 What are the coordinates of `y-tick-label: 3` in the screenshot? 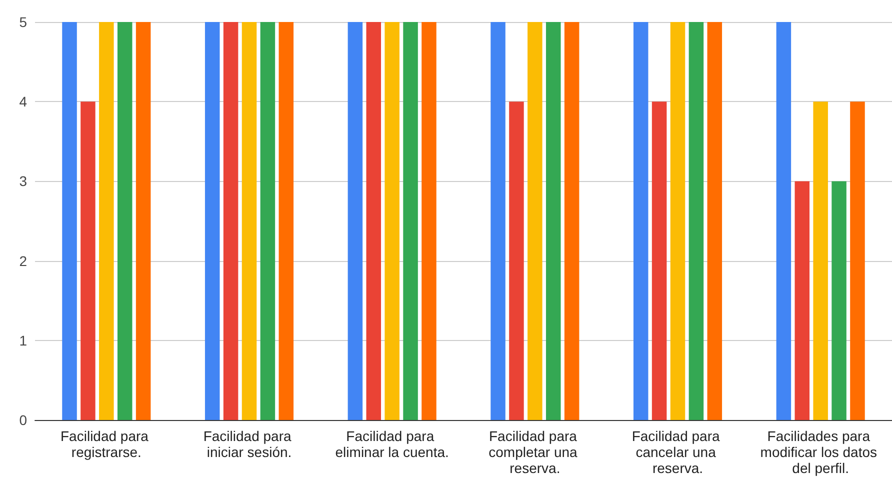 It's located at (23, 181).